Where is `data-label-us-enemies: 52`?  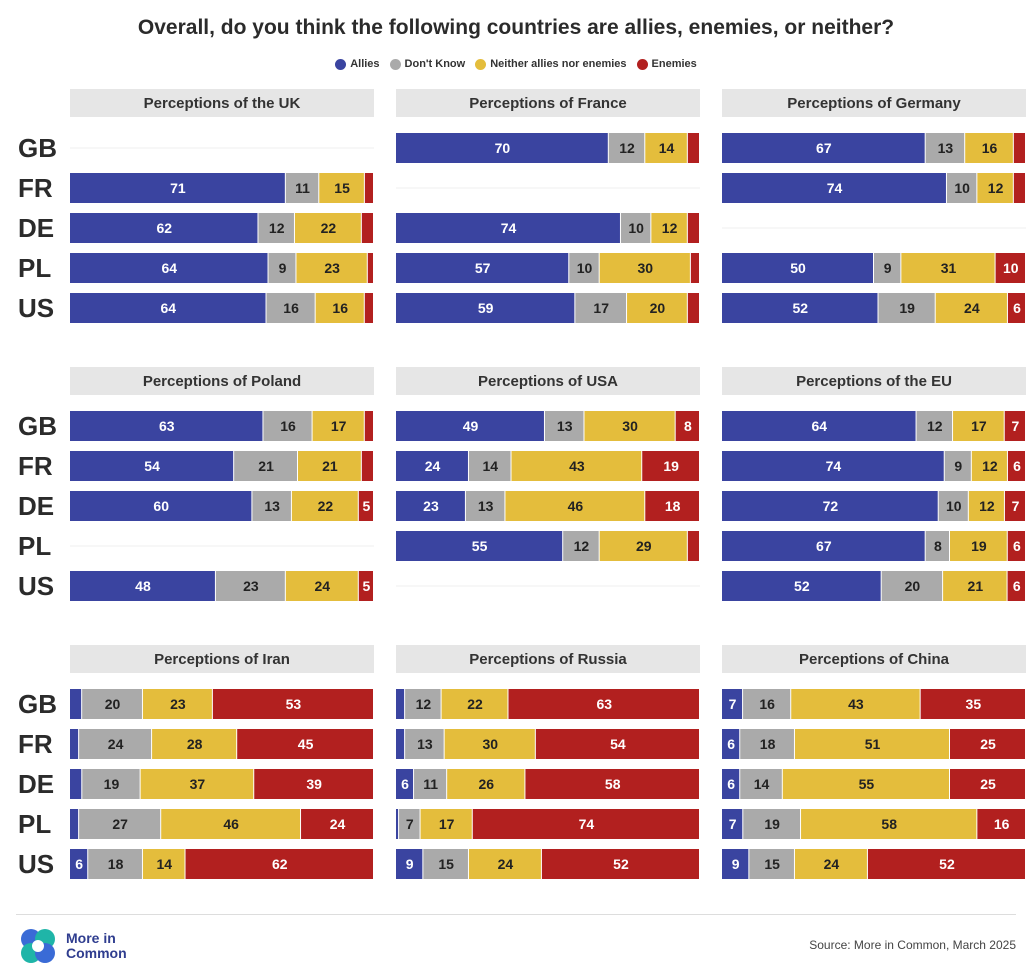
data-label-us-enemies: 52 is located at coordinates (621, 864).